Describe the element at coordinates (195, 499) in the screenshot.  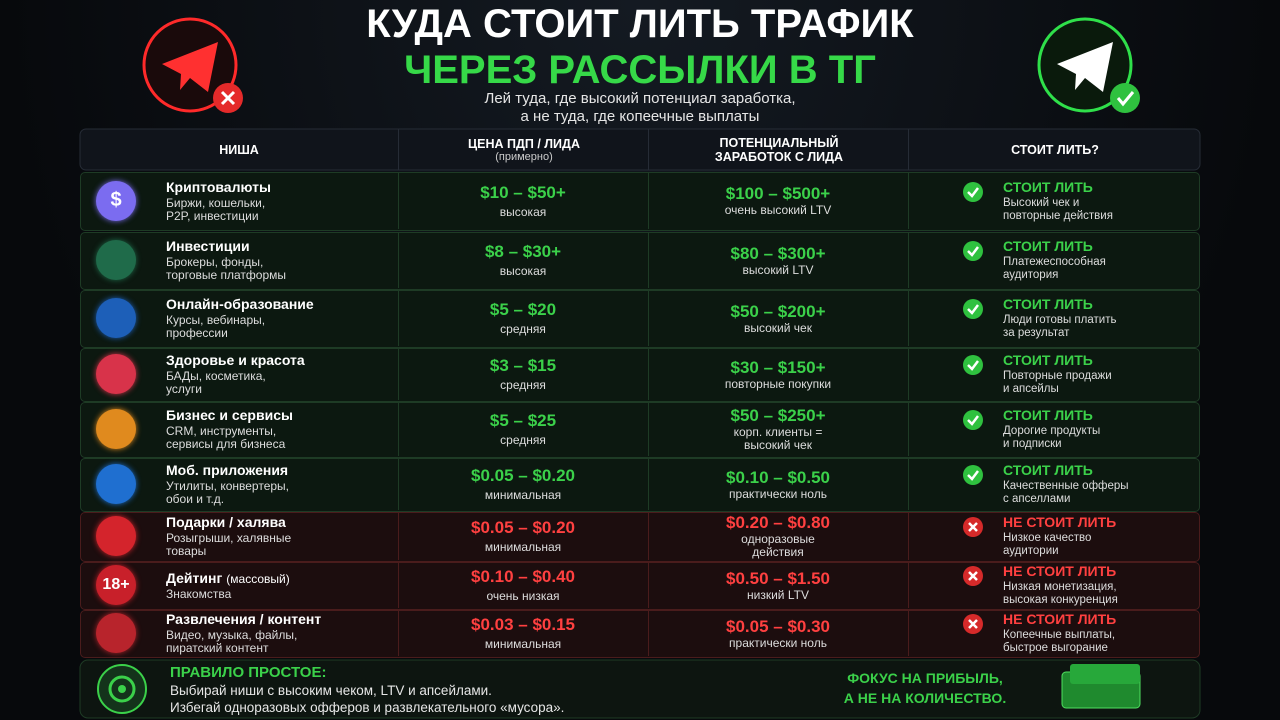
I see `niche-desc: обои и т.д.` at that location.